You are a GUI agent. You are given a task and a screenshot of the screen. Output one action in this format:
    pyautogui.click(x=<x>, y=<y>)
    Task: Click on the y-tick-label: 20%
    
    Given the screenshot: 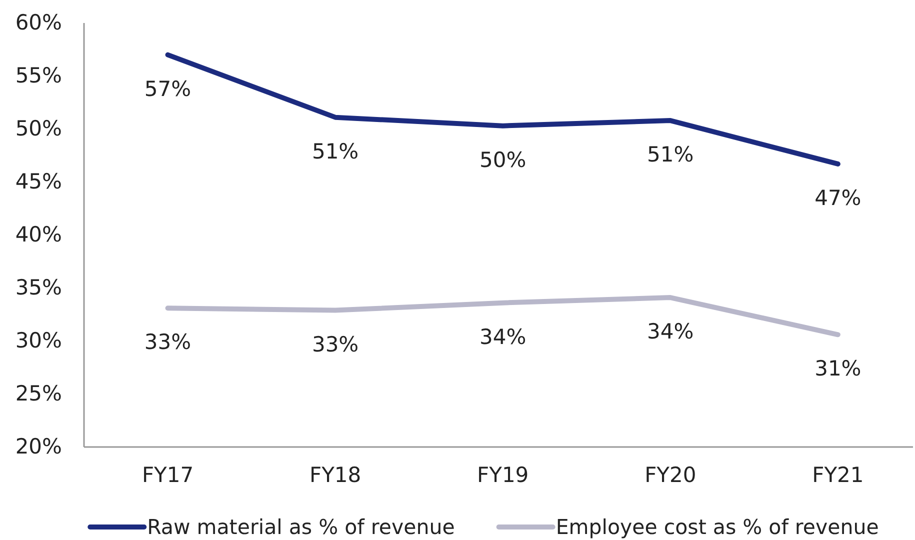 What is the action you would take?
    pyautogui.click(x=38, y=446)
    